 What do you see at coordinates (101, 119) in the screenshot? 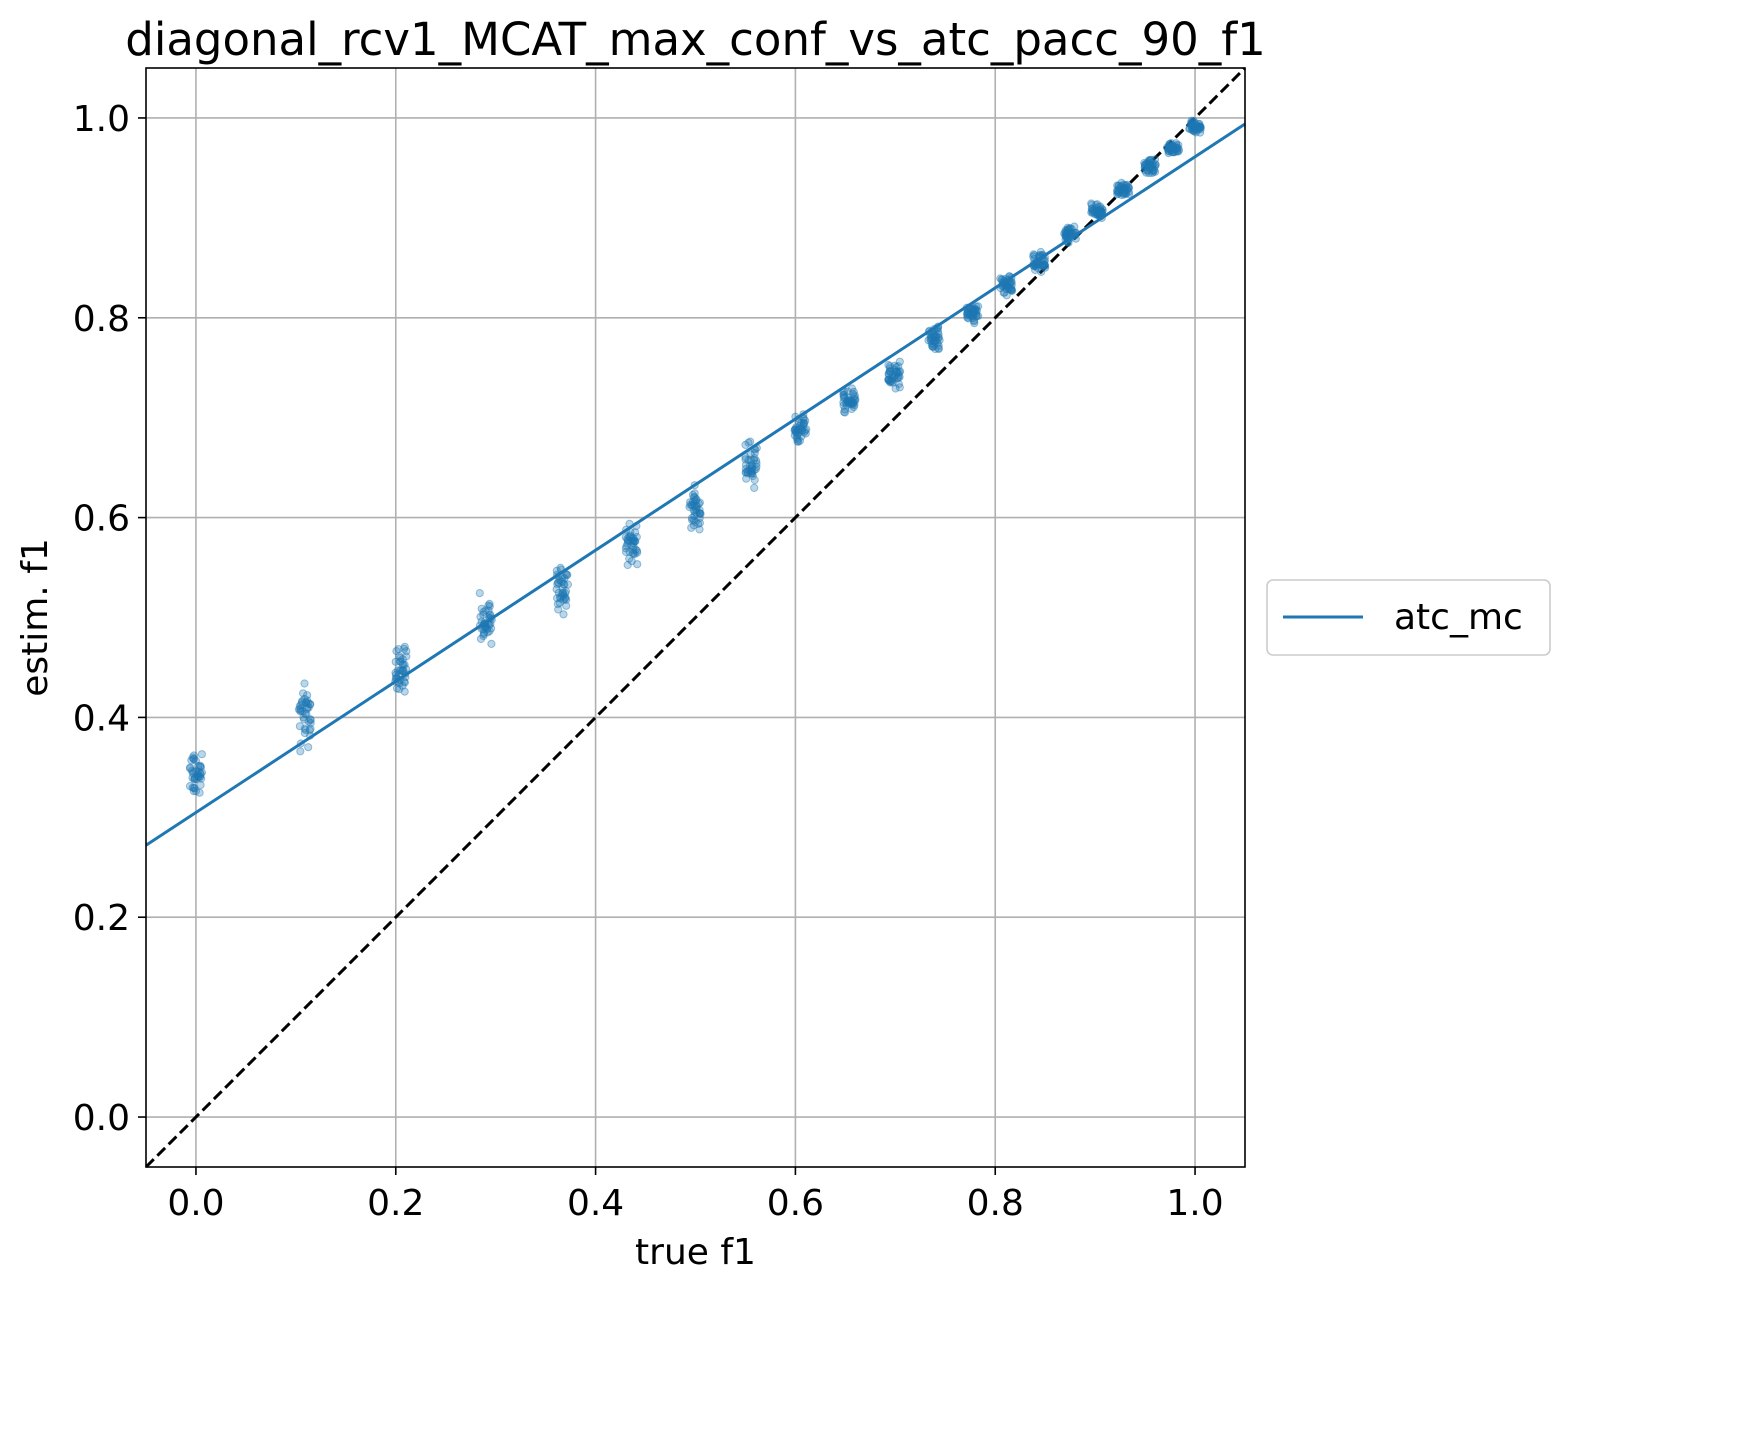
I see `y-tick-label: 1.0` at bounding box center [101, 119].